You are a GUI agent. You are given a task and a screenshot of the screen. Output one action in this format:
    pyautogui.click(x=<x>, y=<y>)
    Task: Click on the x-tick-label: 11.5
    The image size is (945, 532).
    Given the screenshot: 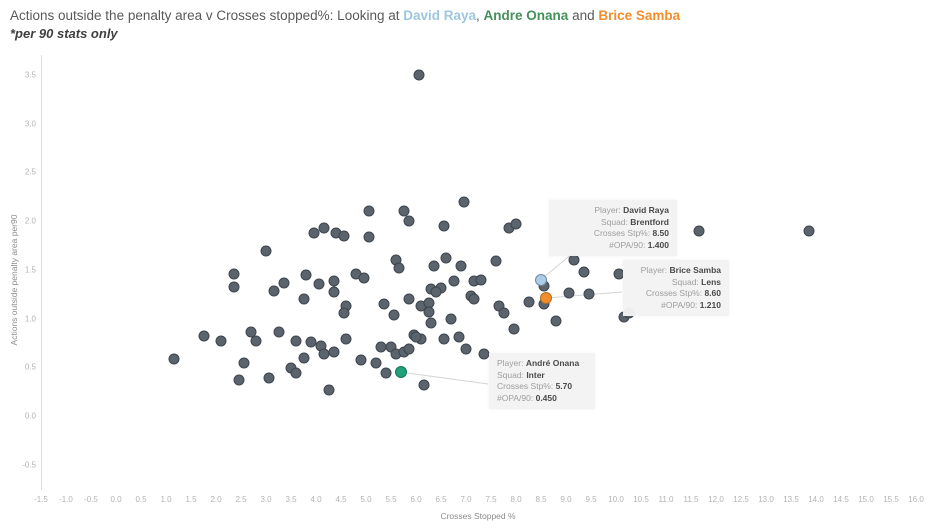 What is the action you would take?
    pyautogui.click(x=691, y=499)
    